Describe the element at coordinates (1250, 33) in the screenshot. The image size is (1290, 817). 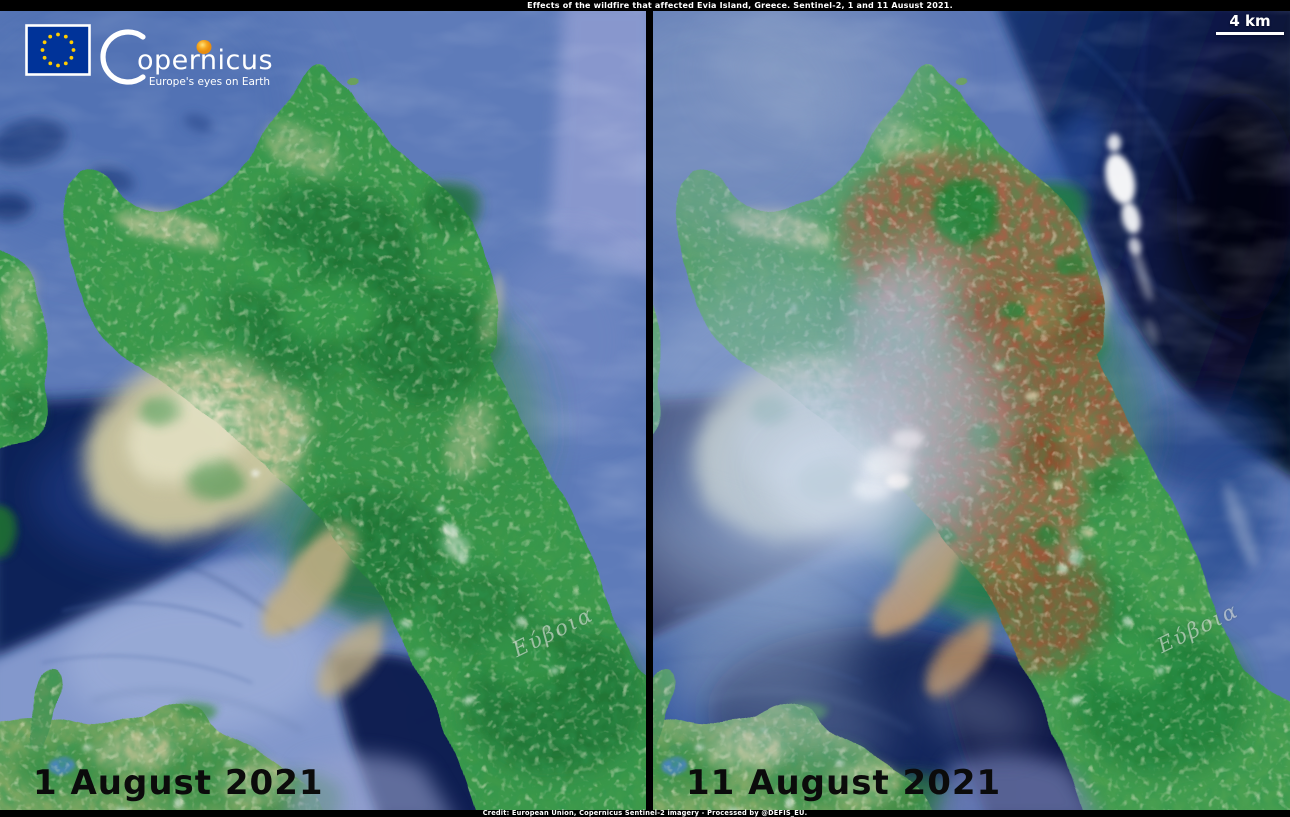
I see `scale-bar-line` at that location.